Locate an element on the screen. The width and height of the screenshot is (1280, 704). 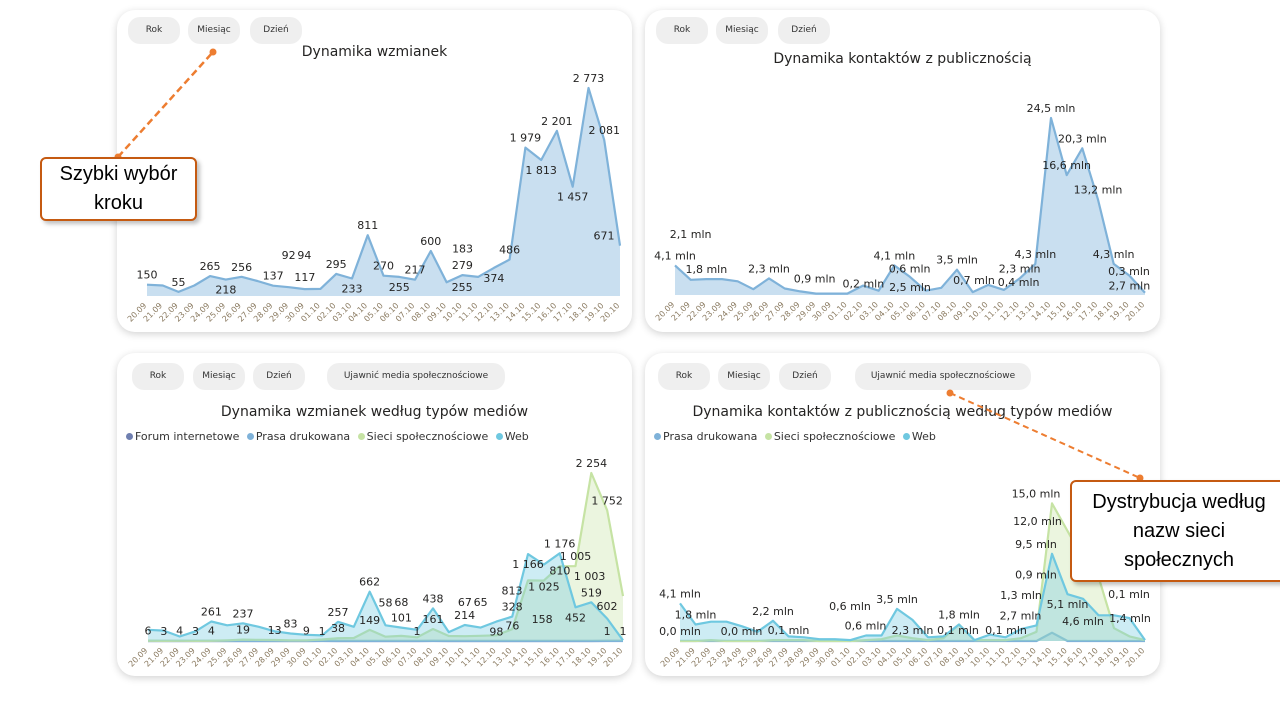
data-label: 65 is located at coordinates (481, 602).